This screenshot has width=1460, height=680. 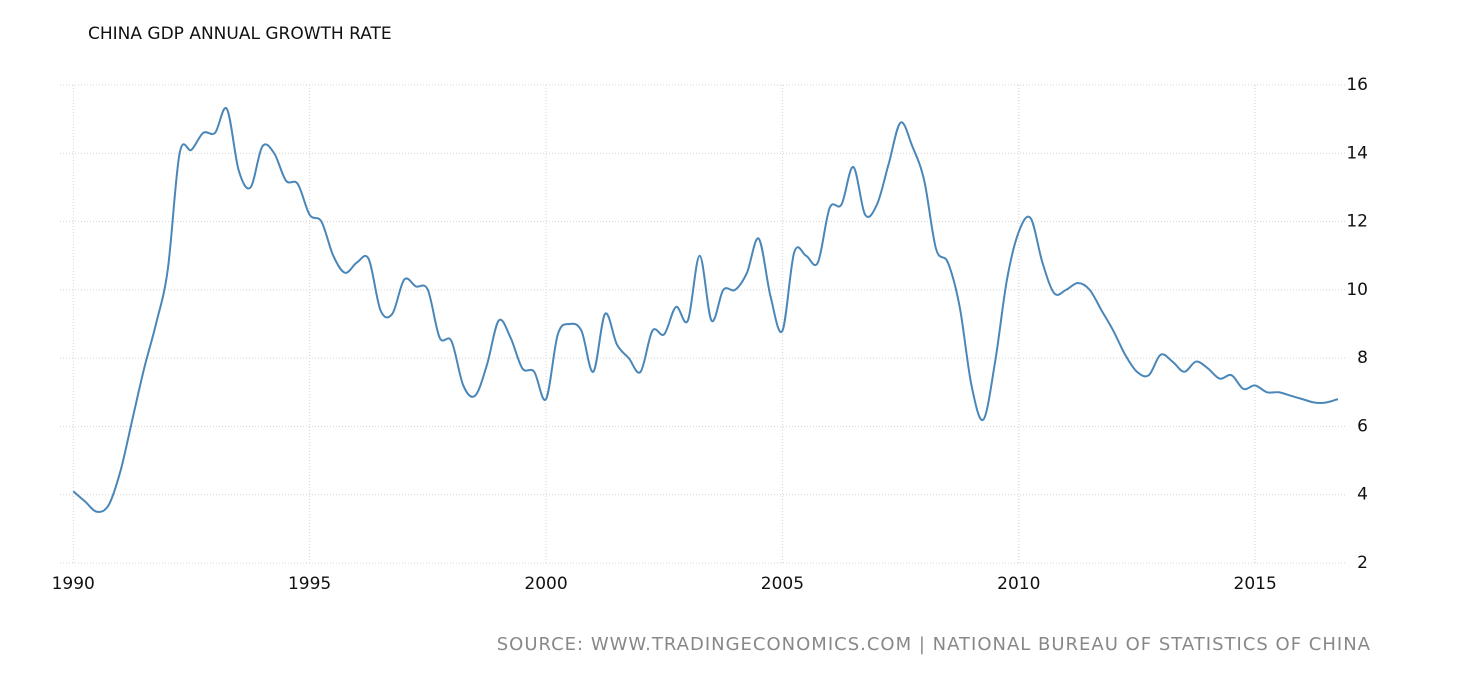 What do you see at coordinates (1357, 85) in the screenshot?
I see `y-tick-label: 16` at bounding box center [1357, 85].